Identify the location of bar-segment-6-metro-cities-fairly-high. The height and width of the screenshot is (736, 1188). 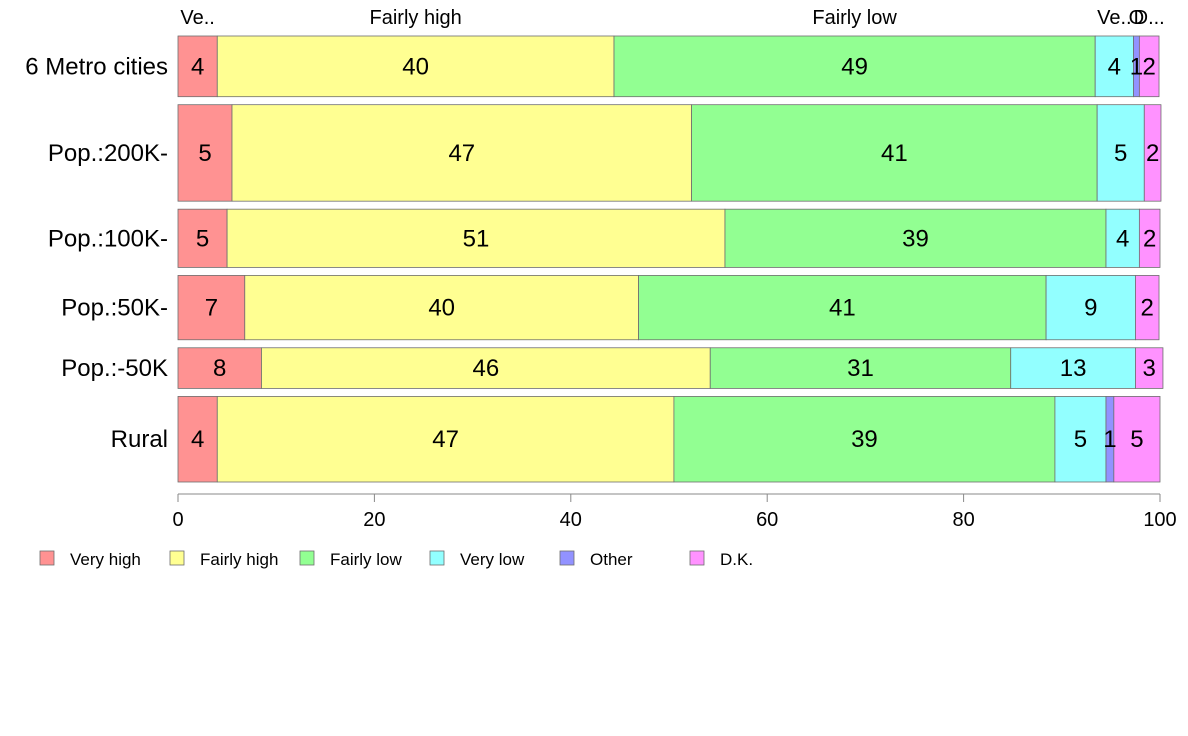
(415, 66).